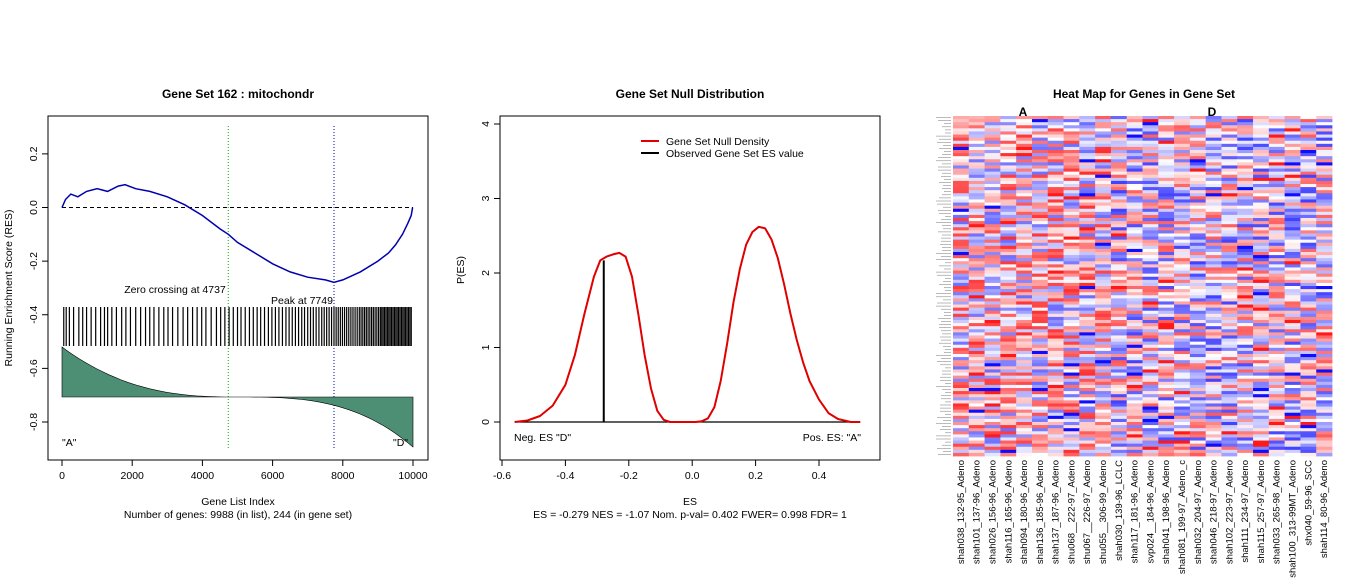  What do you see at coordinates (1040, 512) in the screenshot?
I see `heatmap-column-label: shah136_185-96_Adeno` at bounding box center [1040, 512].